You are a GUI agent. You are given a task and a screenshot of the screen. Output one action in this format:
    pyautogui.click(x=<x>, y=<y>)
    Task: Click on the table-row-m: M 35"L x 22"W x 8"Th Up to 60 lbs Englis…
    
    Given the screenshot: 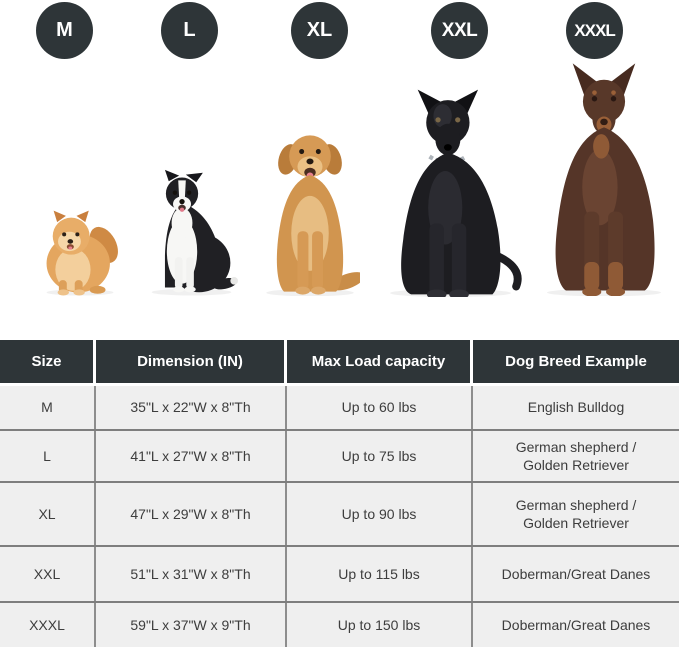 What is the action you would take?
    pyautogui.click(x=339, y=407)
    